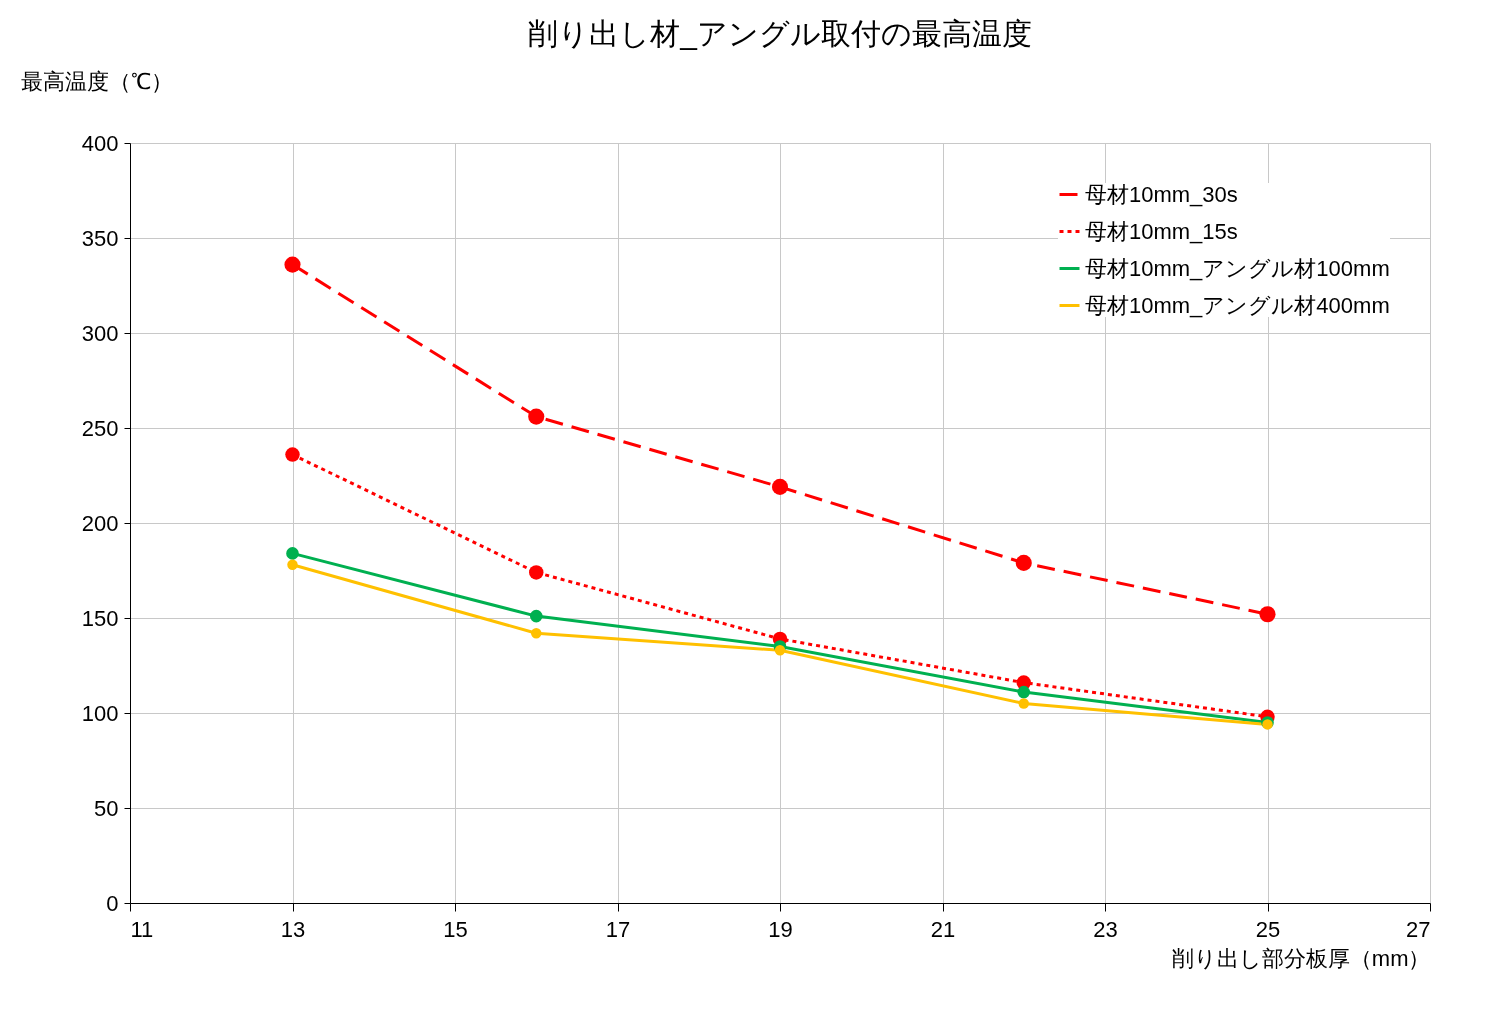 The height and width of the screenshot is (1026, 1512). Describe the element at coordinates (1418, 929) in the screenshot. I see `x-tick-label: 27` at that location.